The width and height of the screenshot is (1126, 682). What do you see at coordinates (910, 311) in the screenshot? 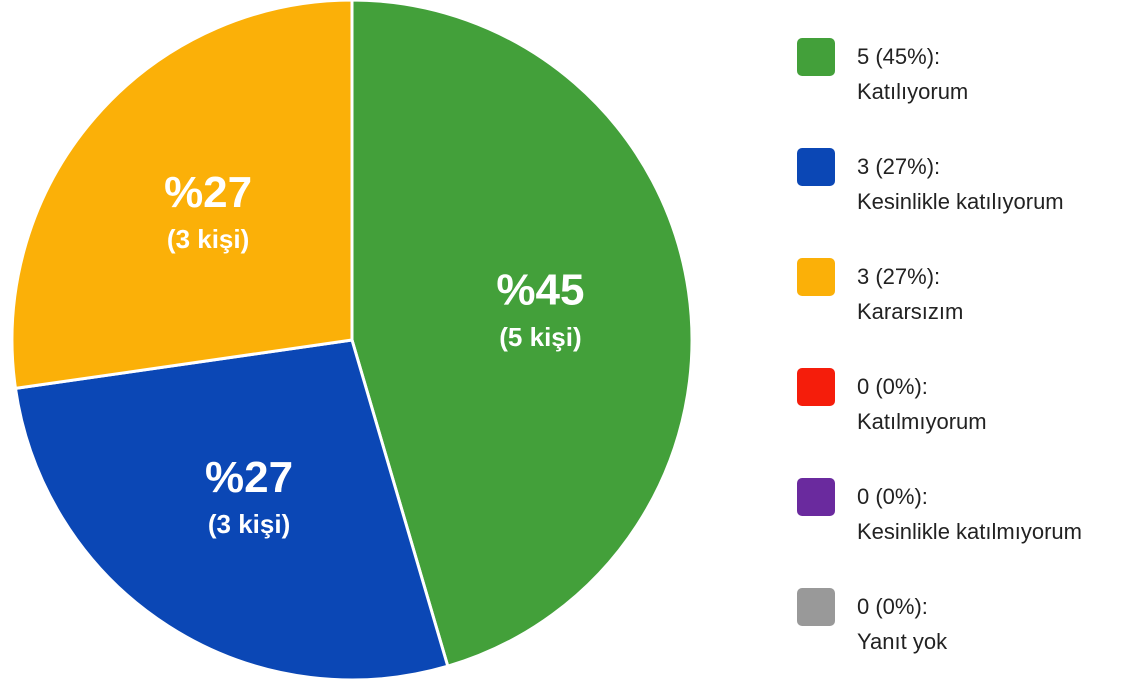
I see `legend-label: Kararsızım` at bounding box center [910, 311].